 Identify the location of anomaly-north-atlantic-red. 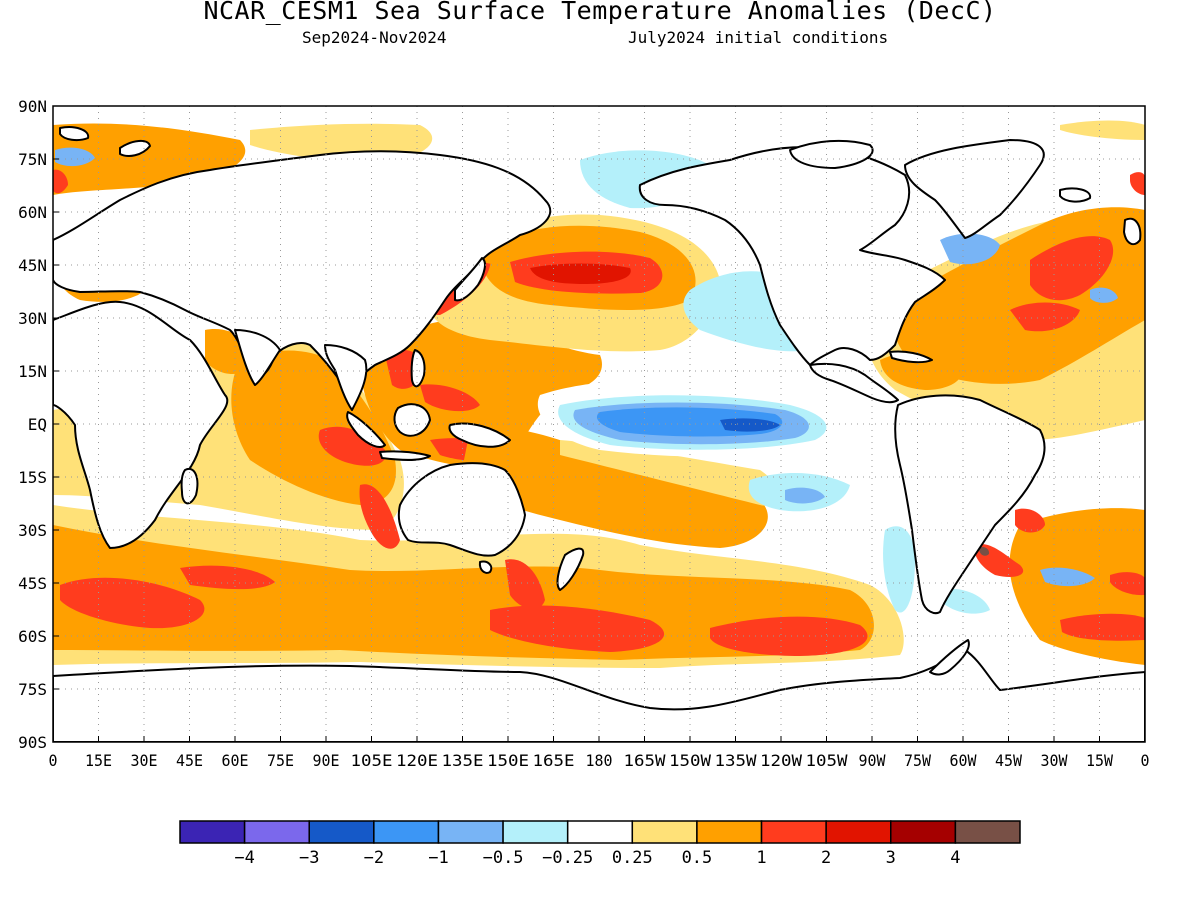
(1072, 268).